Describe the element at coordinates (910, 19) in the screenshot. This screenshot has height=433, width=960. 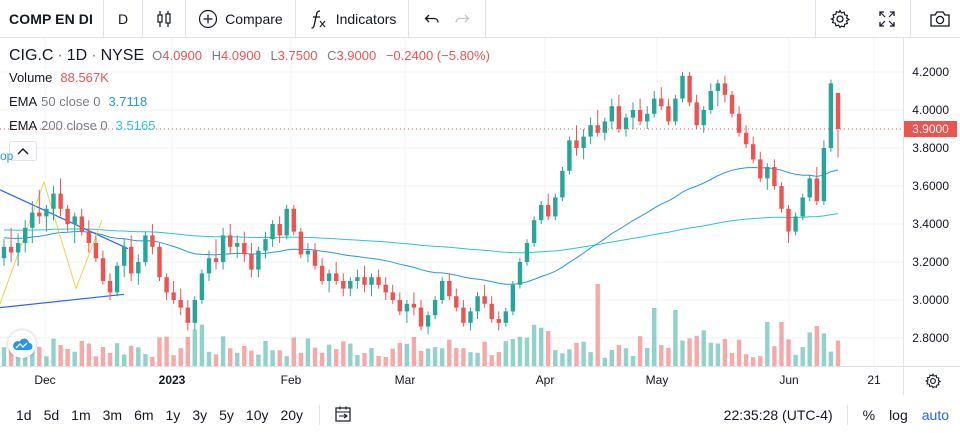
I see `divider` at that location.